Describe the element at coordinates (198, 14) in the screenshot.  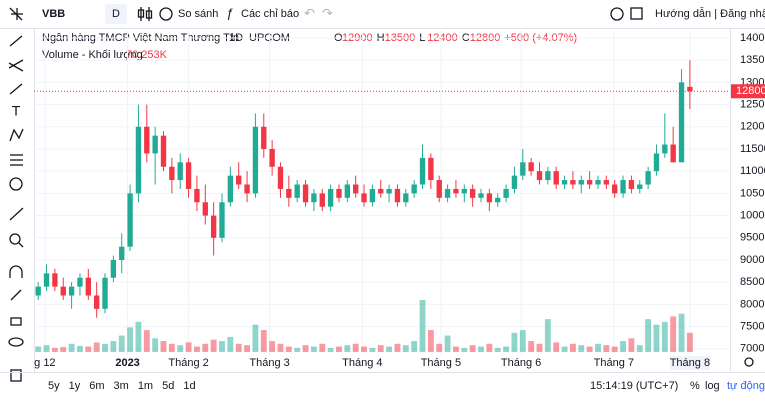
I see `compare: So sánh` at that location.